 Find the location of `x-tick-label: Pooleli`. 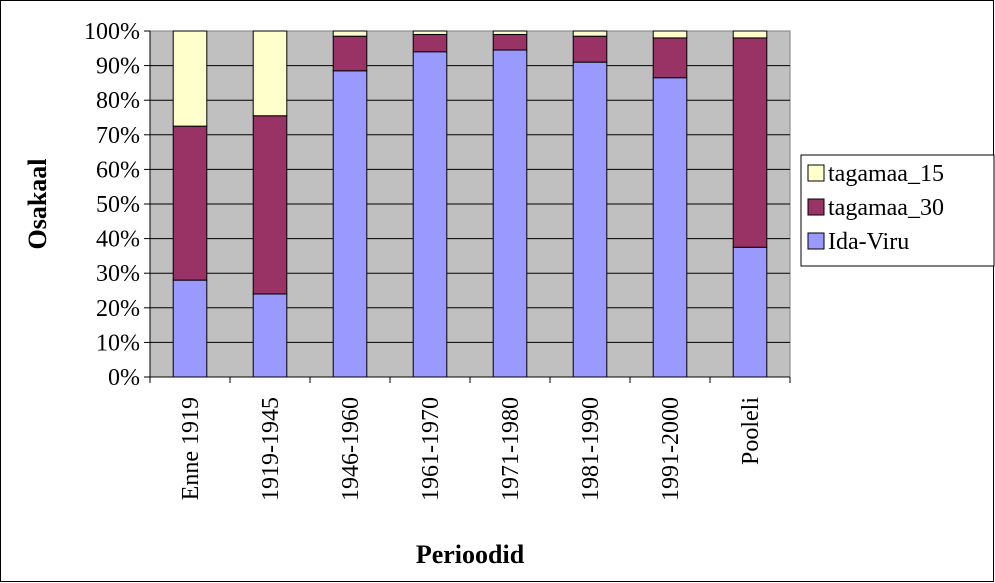

x-tick-label: Pooleli is located at coordinates (751, 431).